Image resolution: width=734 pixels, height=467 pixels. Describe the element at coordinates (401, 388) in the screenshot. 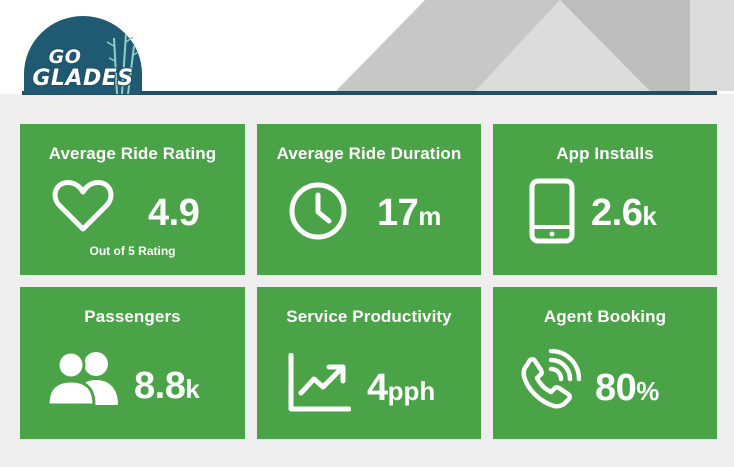

I see `card-value: 4pph` at that location.